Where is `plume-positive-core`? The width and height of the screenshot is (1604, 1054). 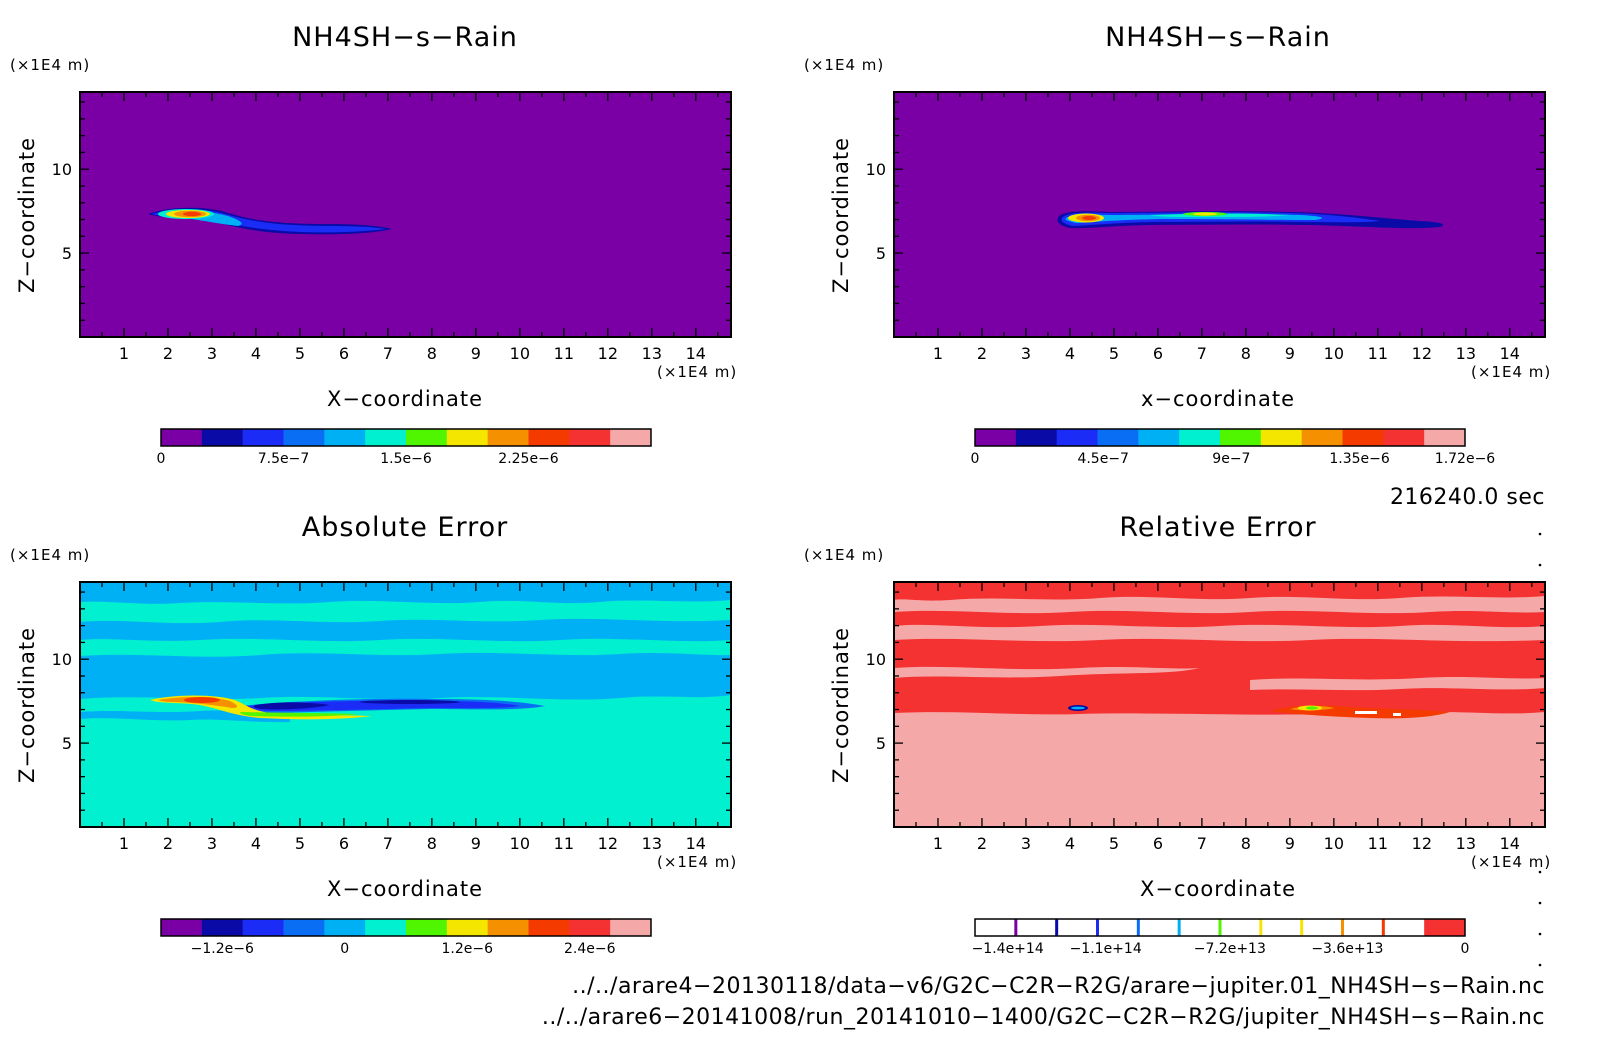
plume-positive-core is located at coordinates (202, 700).